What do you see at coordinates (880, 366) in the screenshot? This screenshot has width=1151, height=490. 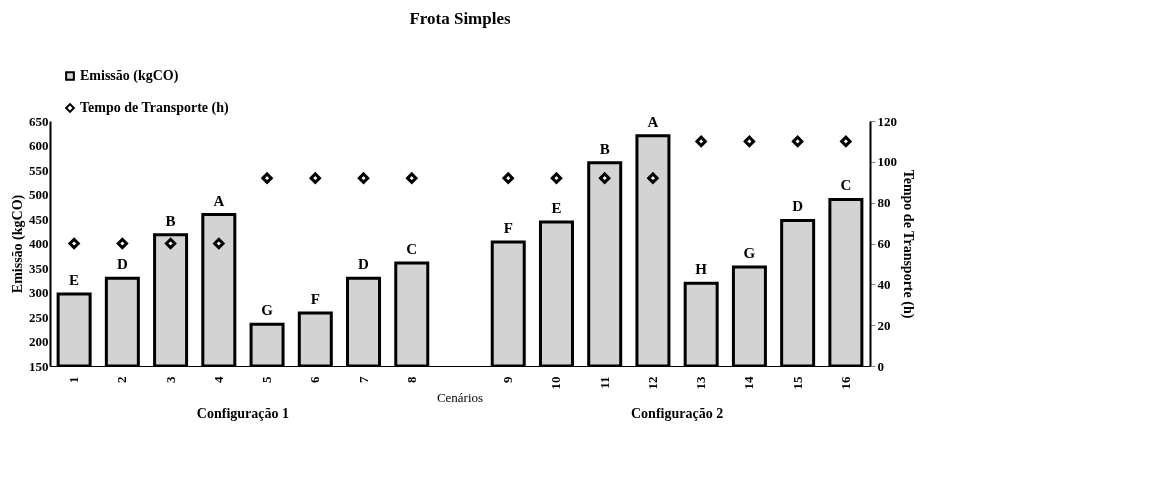 I see `y2-tick-label: 0` at bounding box center [880, 366].